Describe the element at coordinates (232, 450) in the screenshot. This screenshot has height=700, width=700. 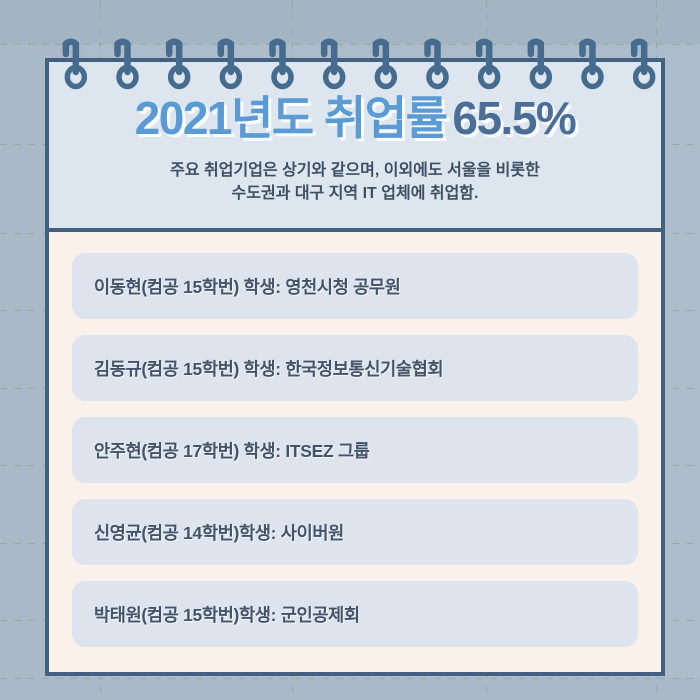
I see `list-item-label: 안주현(컴공 17학번) 학생: ITSEZ 그룹` at that location.